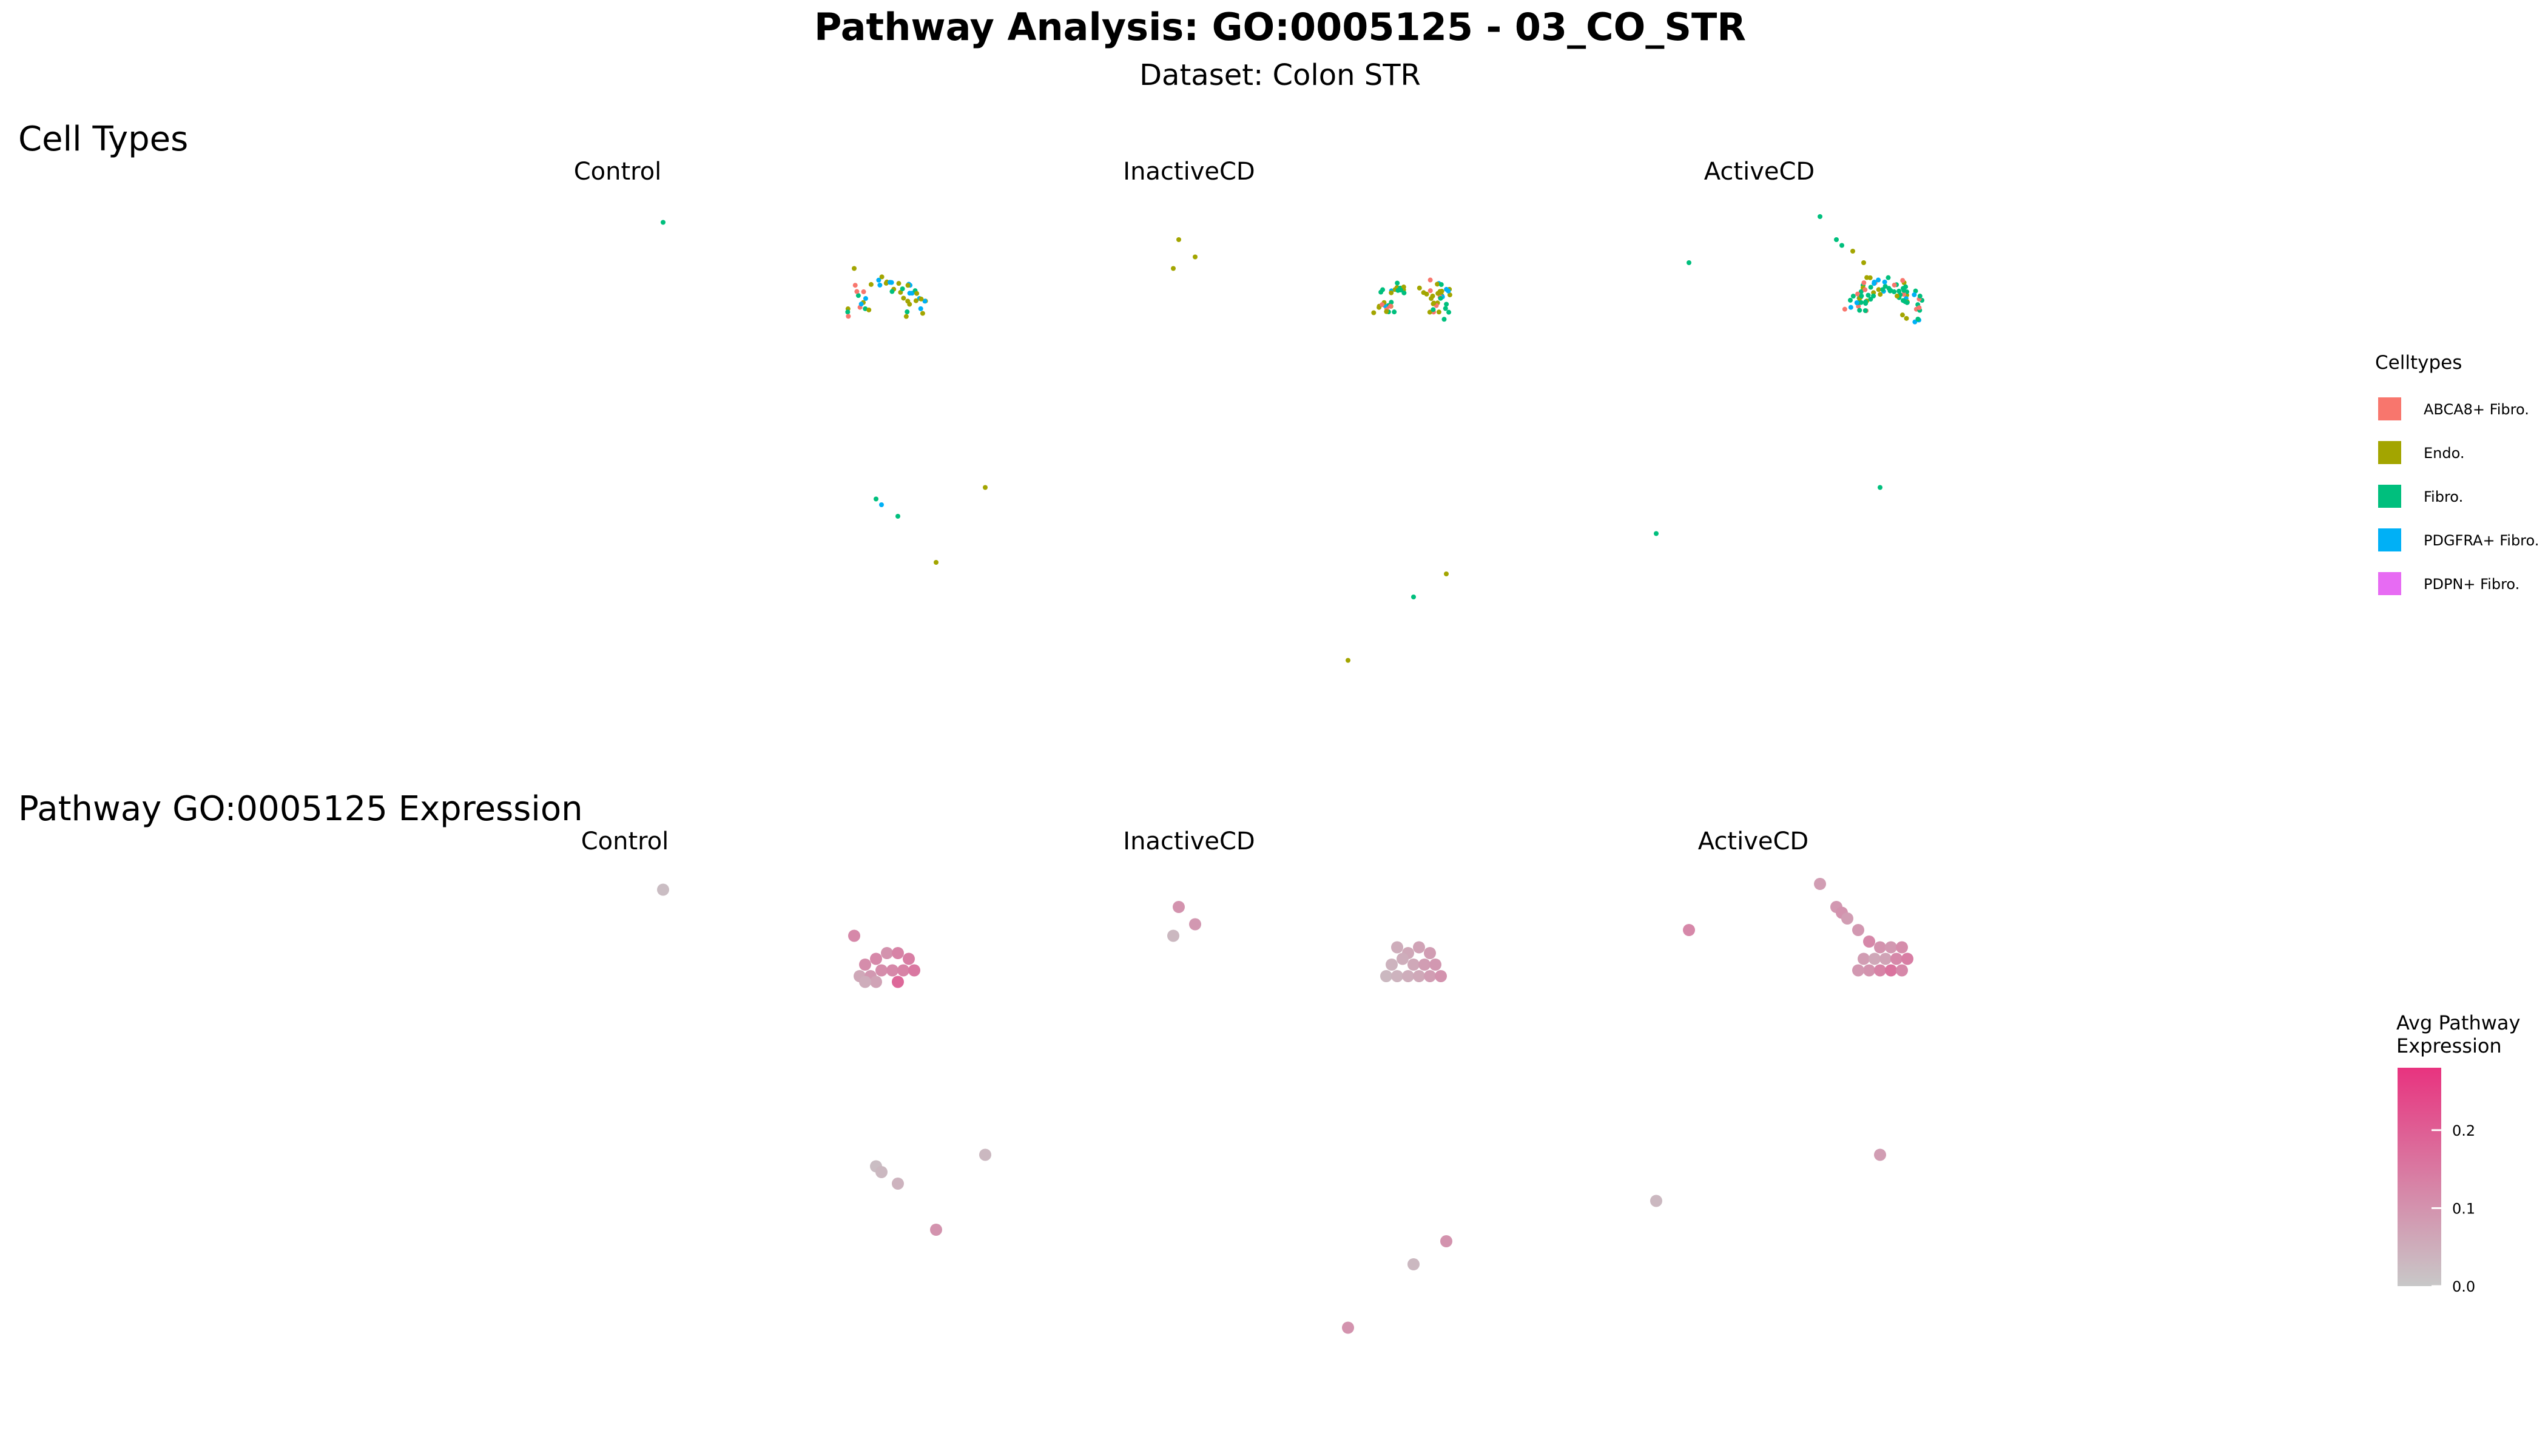 The width and height of the screenshot is (2548, 1456). I want to click on facet-label-celltypes-activecd: ActiveCD, so click(1759, 172).